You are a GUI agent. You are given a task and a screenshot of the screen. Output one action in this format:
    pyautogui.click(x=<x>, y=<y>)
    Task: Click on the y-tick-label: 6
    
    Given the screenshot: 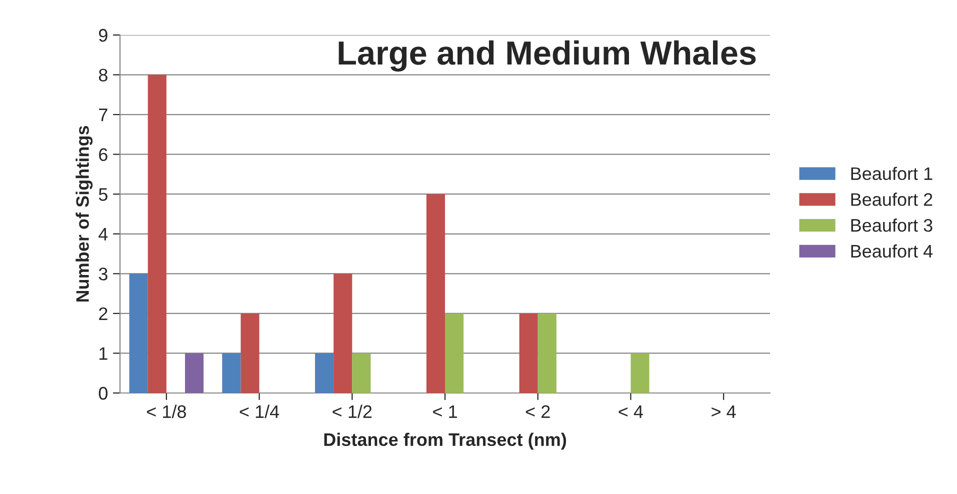 What is the action you would take?
    pyautogui.click(x=103, y=155)
    